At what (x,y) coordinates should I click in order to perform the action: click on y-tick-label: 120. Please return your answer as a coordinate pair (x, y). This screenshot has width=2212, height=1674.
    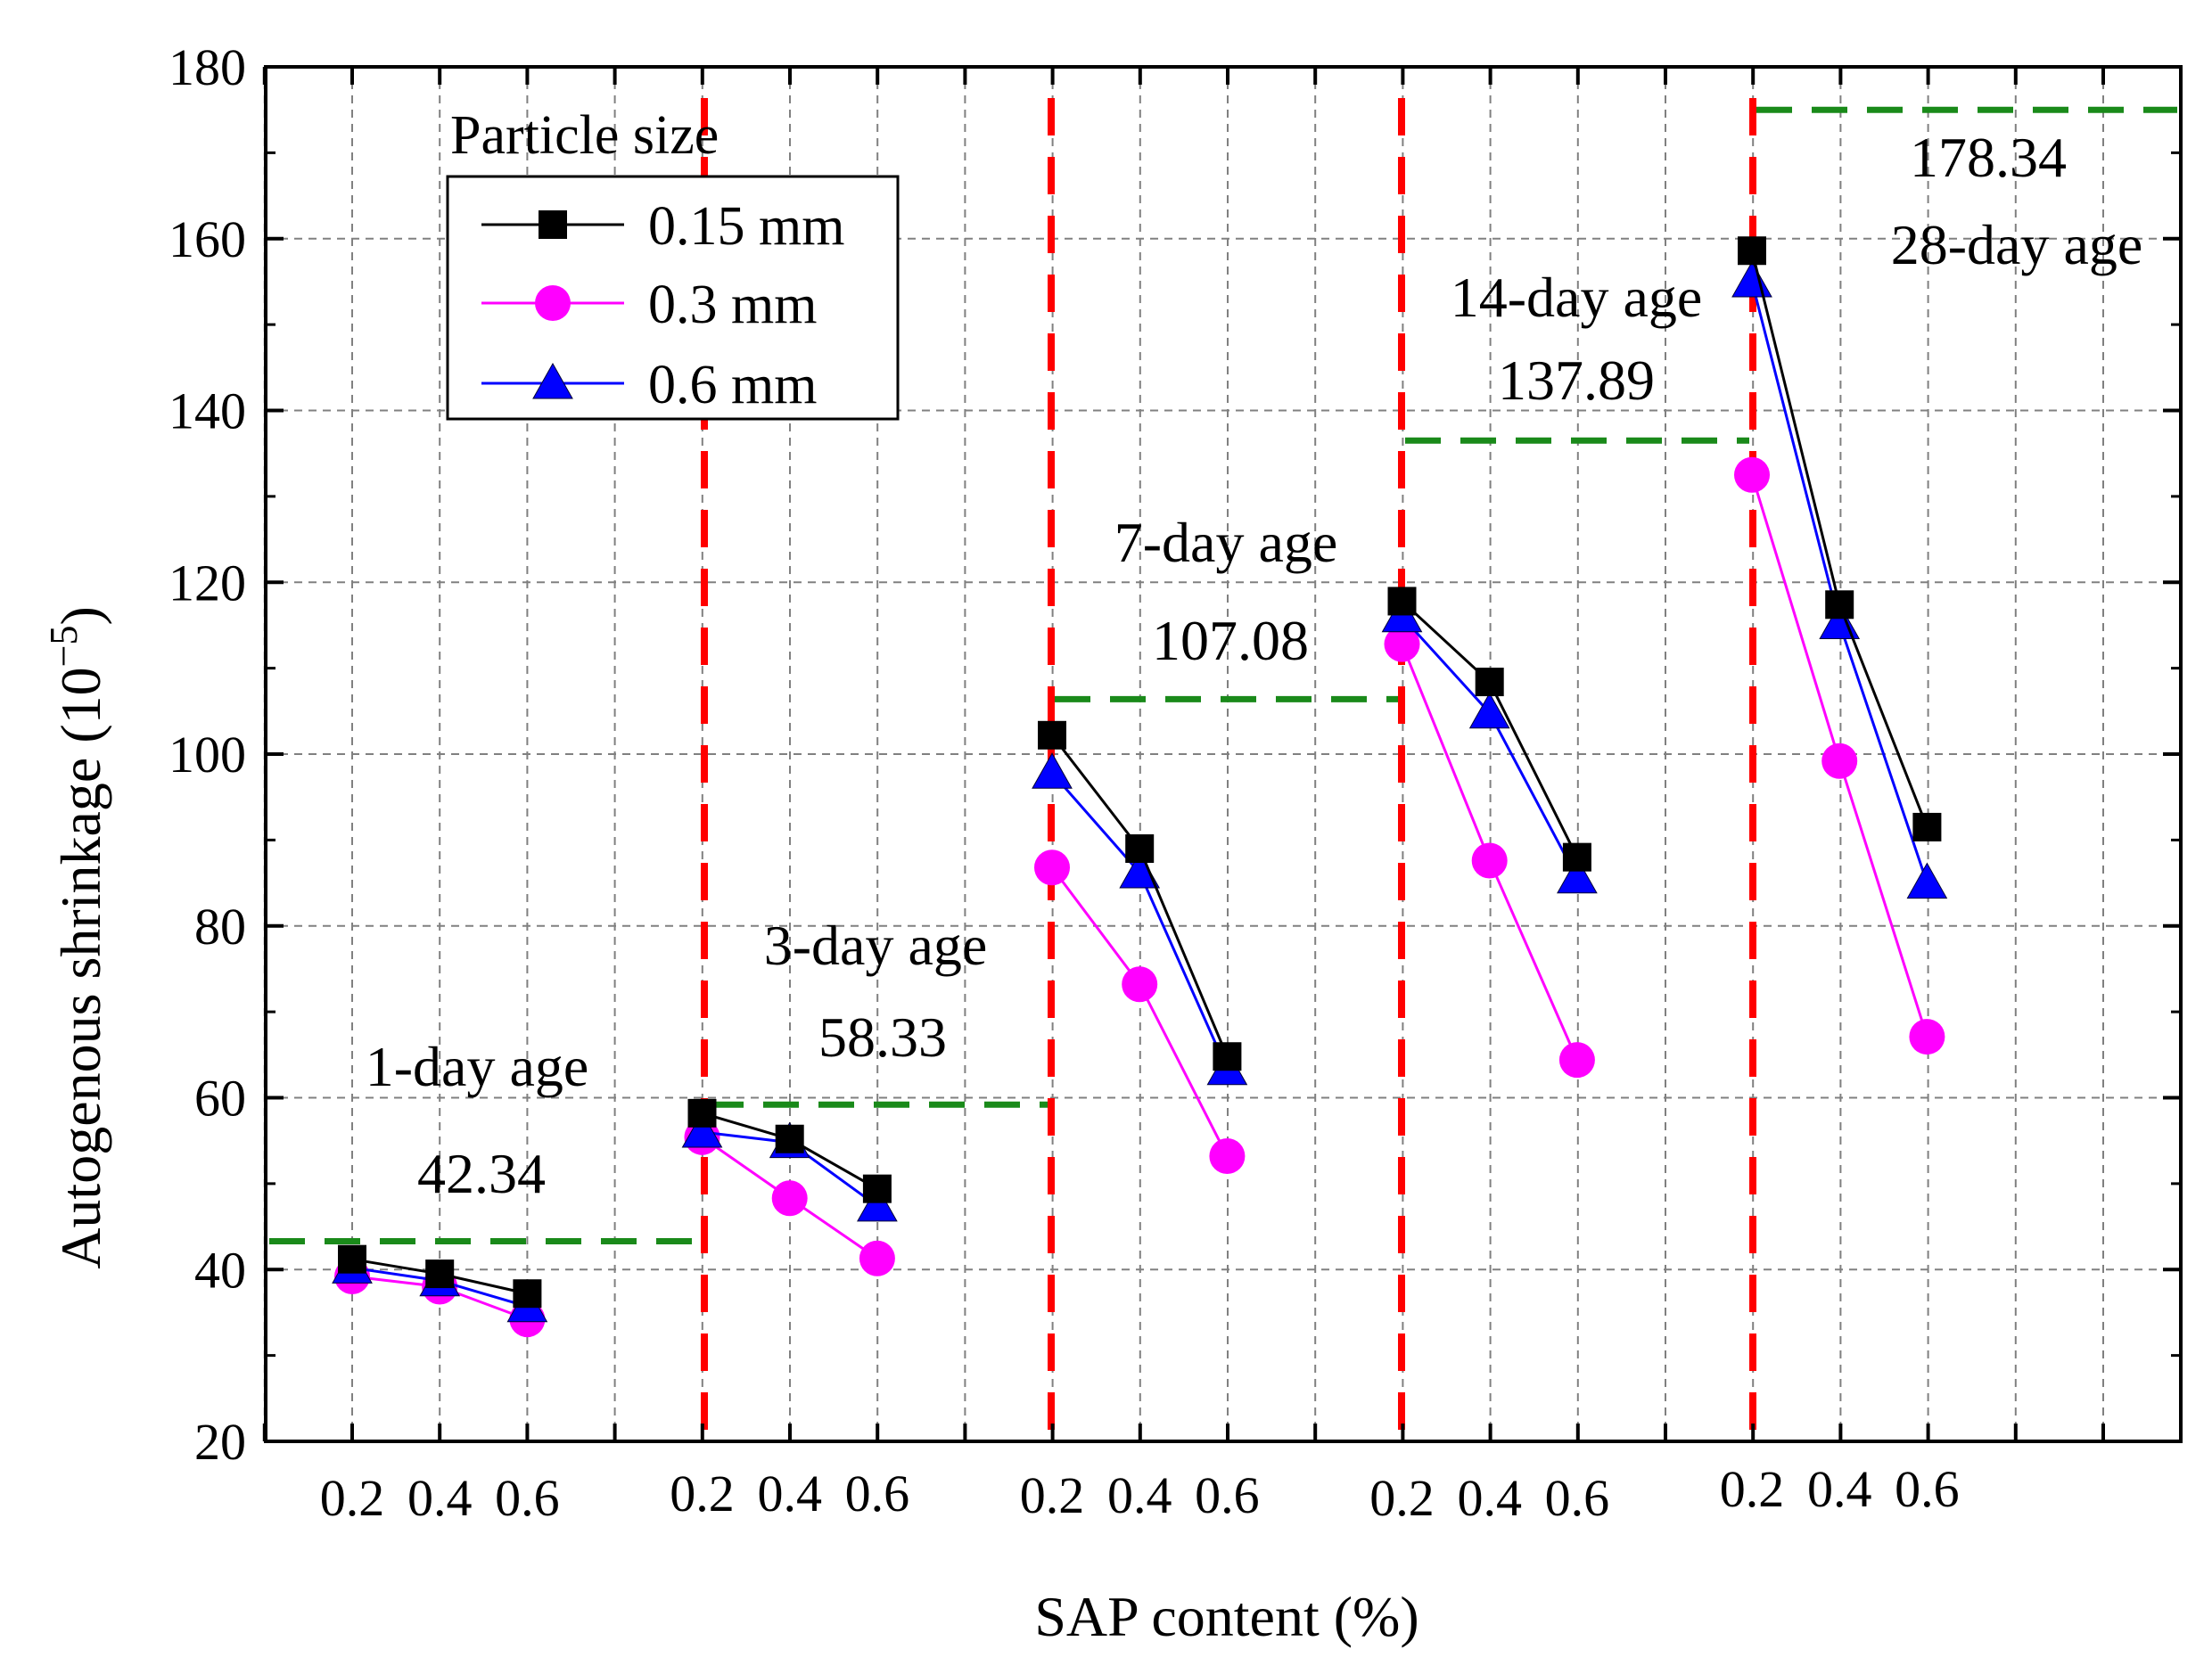
    Looking at the image, I should click on (207, 583).